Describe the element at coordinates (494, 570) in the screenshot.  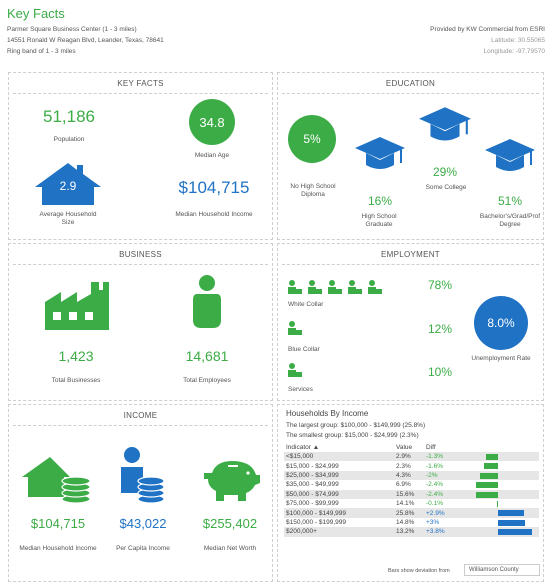
I see `deviation-select-value: Williamson County` at that location.